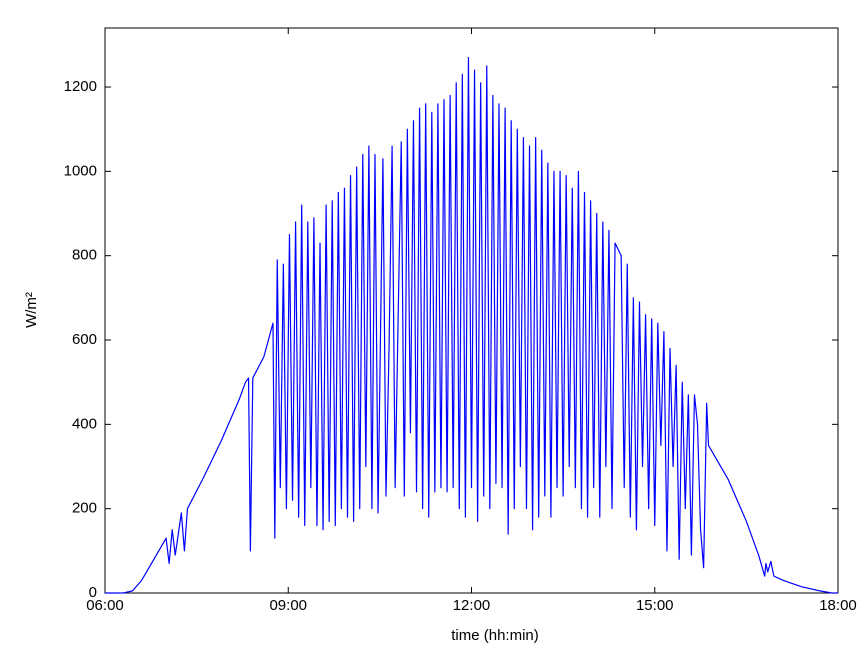 This screenshot has height=649, width=867. I want to click on x-tick-label: 15:00, so click(655, 605).